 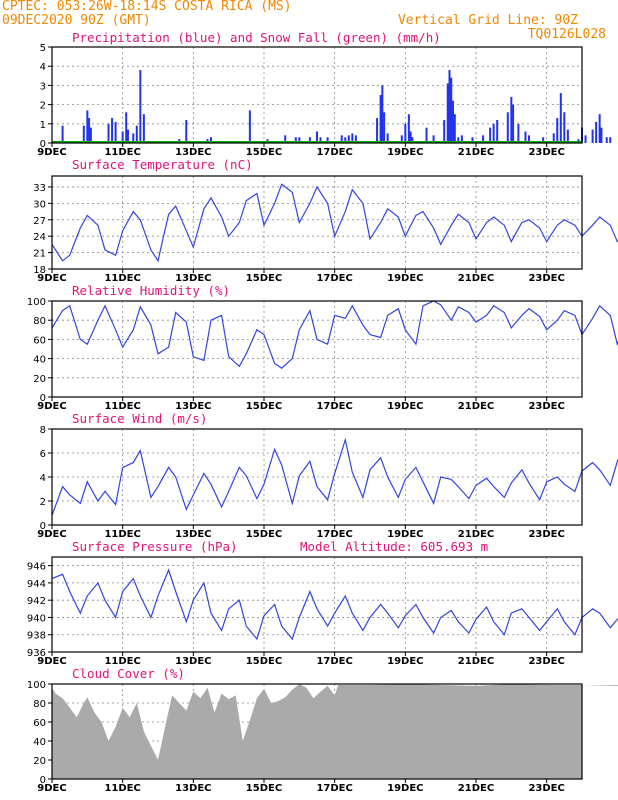 What do you see at coordinates (76, 20) in the screenshot?
I see `header-date: 09DEC2020 90Z (GMT)` at bounding box center [76, 20].